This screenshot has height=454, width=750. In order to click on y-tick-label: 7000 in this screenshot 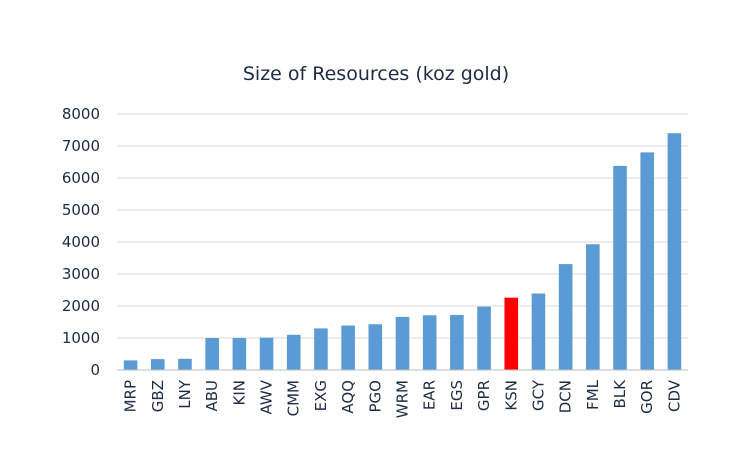, I will do `click(81, 146)`.